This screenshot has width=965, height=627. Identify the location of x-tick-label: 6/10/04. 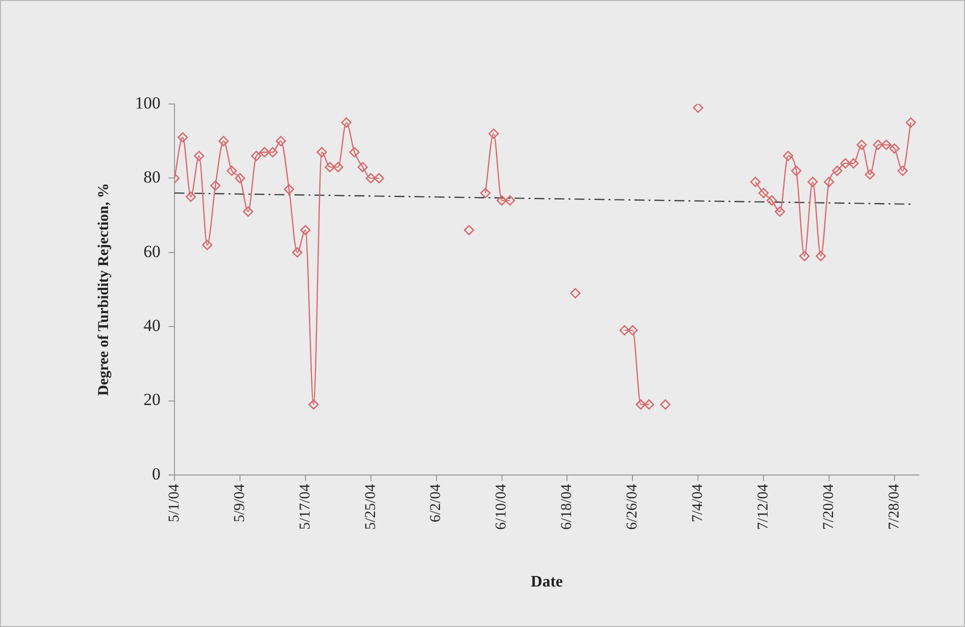
(502, 506).